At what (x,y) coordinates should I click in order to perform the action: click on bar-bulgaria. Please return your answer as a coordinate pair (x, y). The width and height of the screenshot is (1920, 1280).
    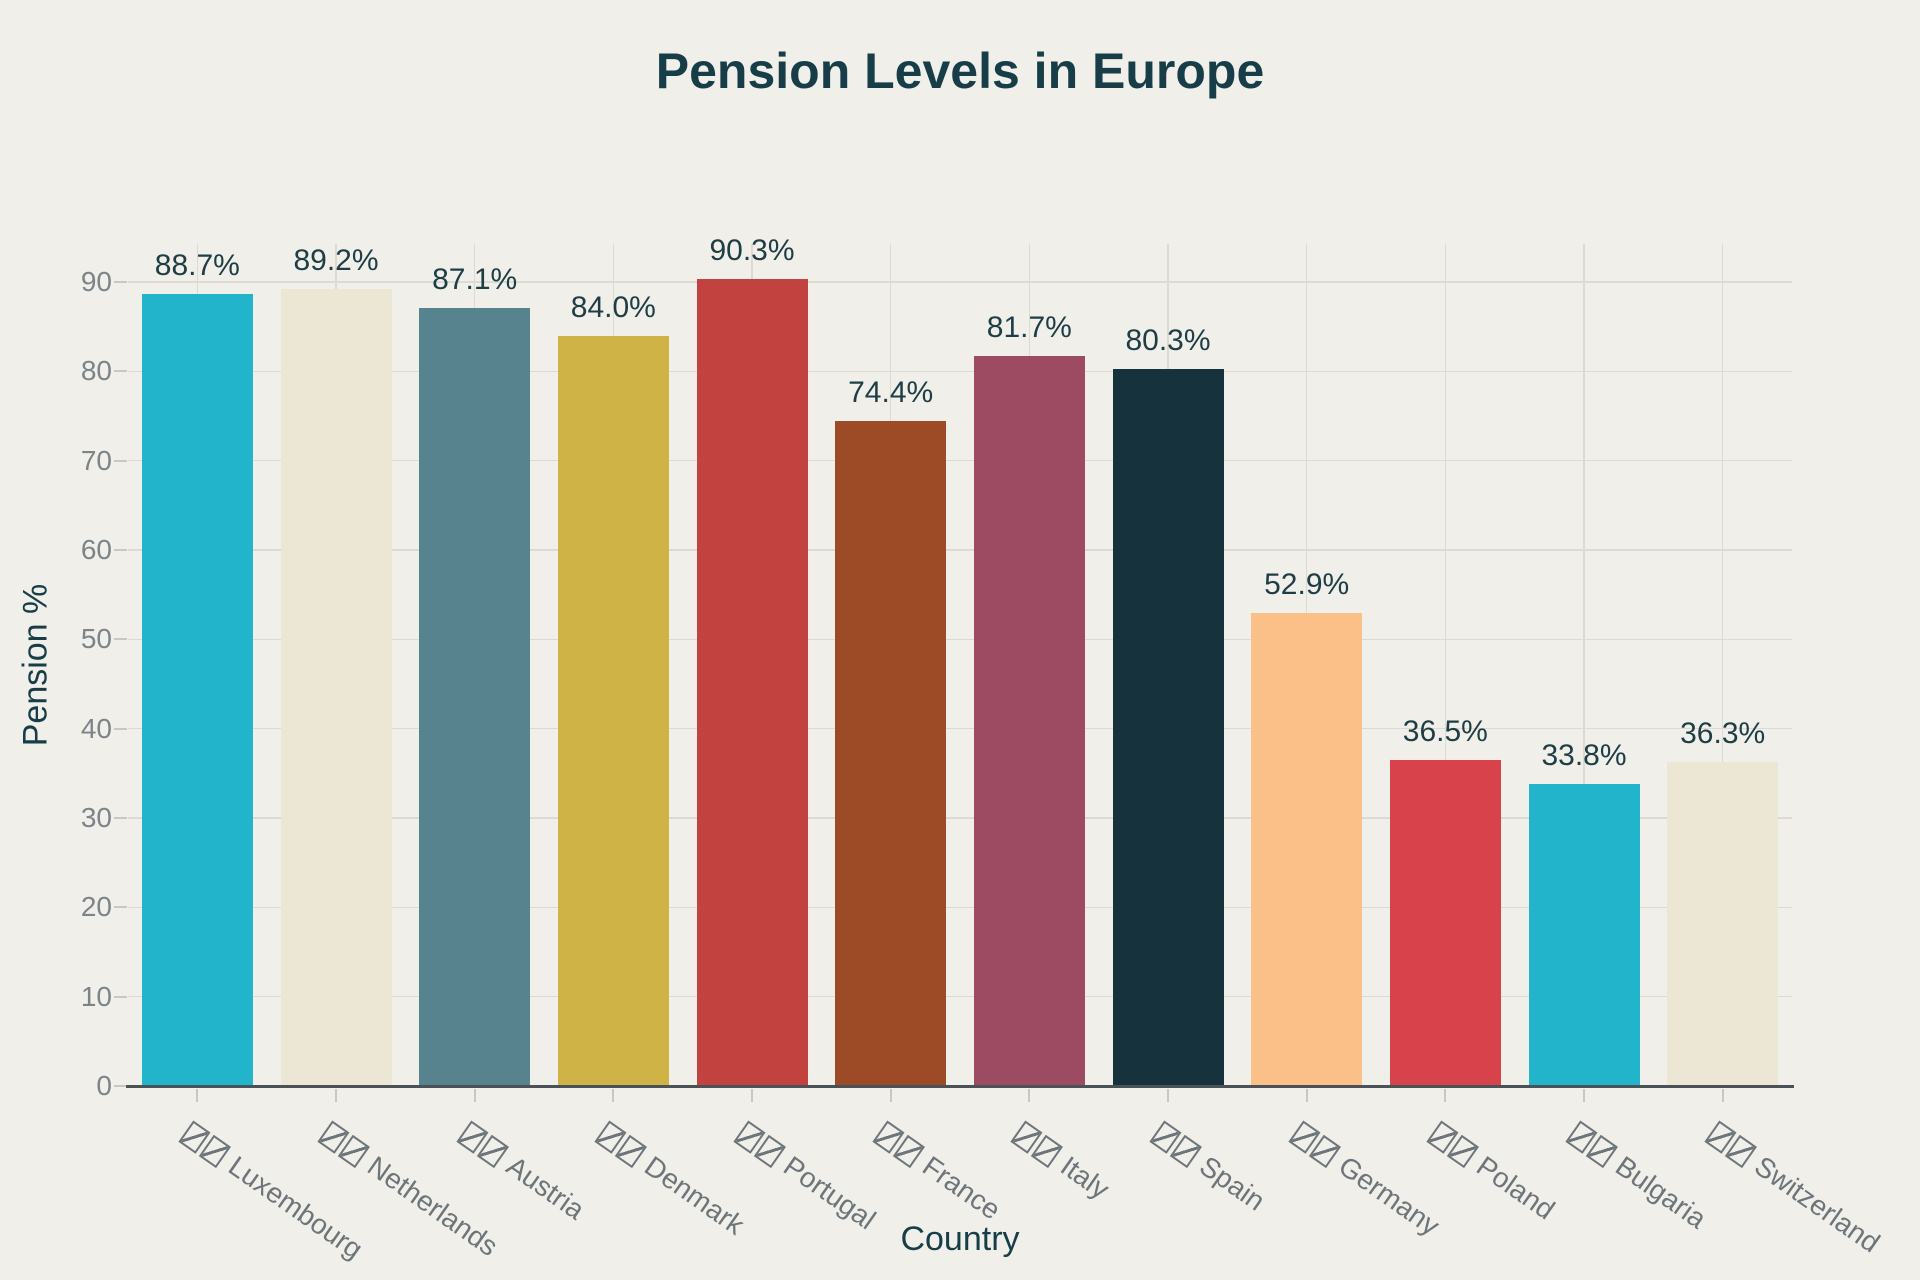
    Looking at the image, I should click on (1584, 935).